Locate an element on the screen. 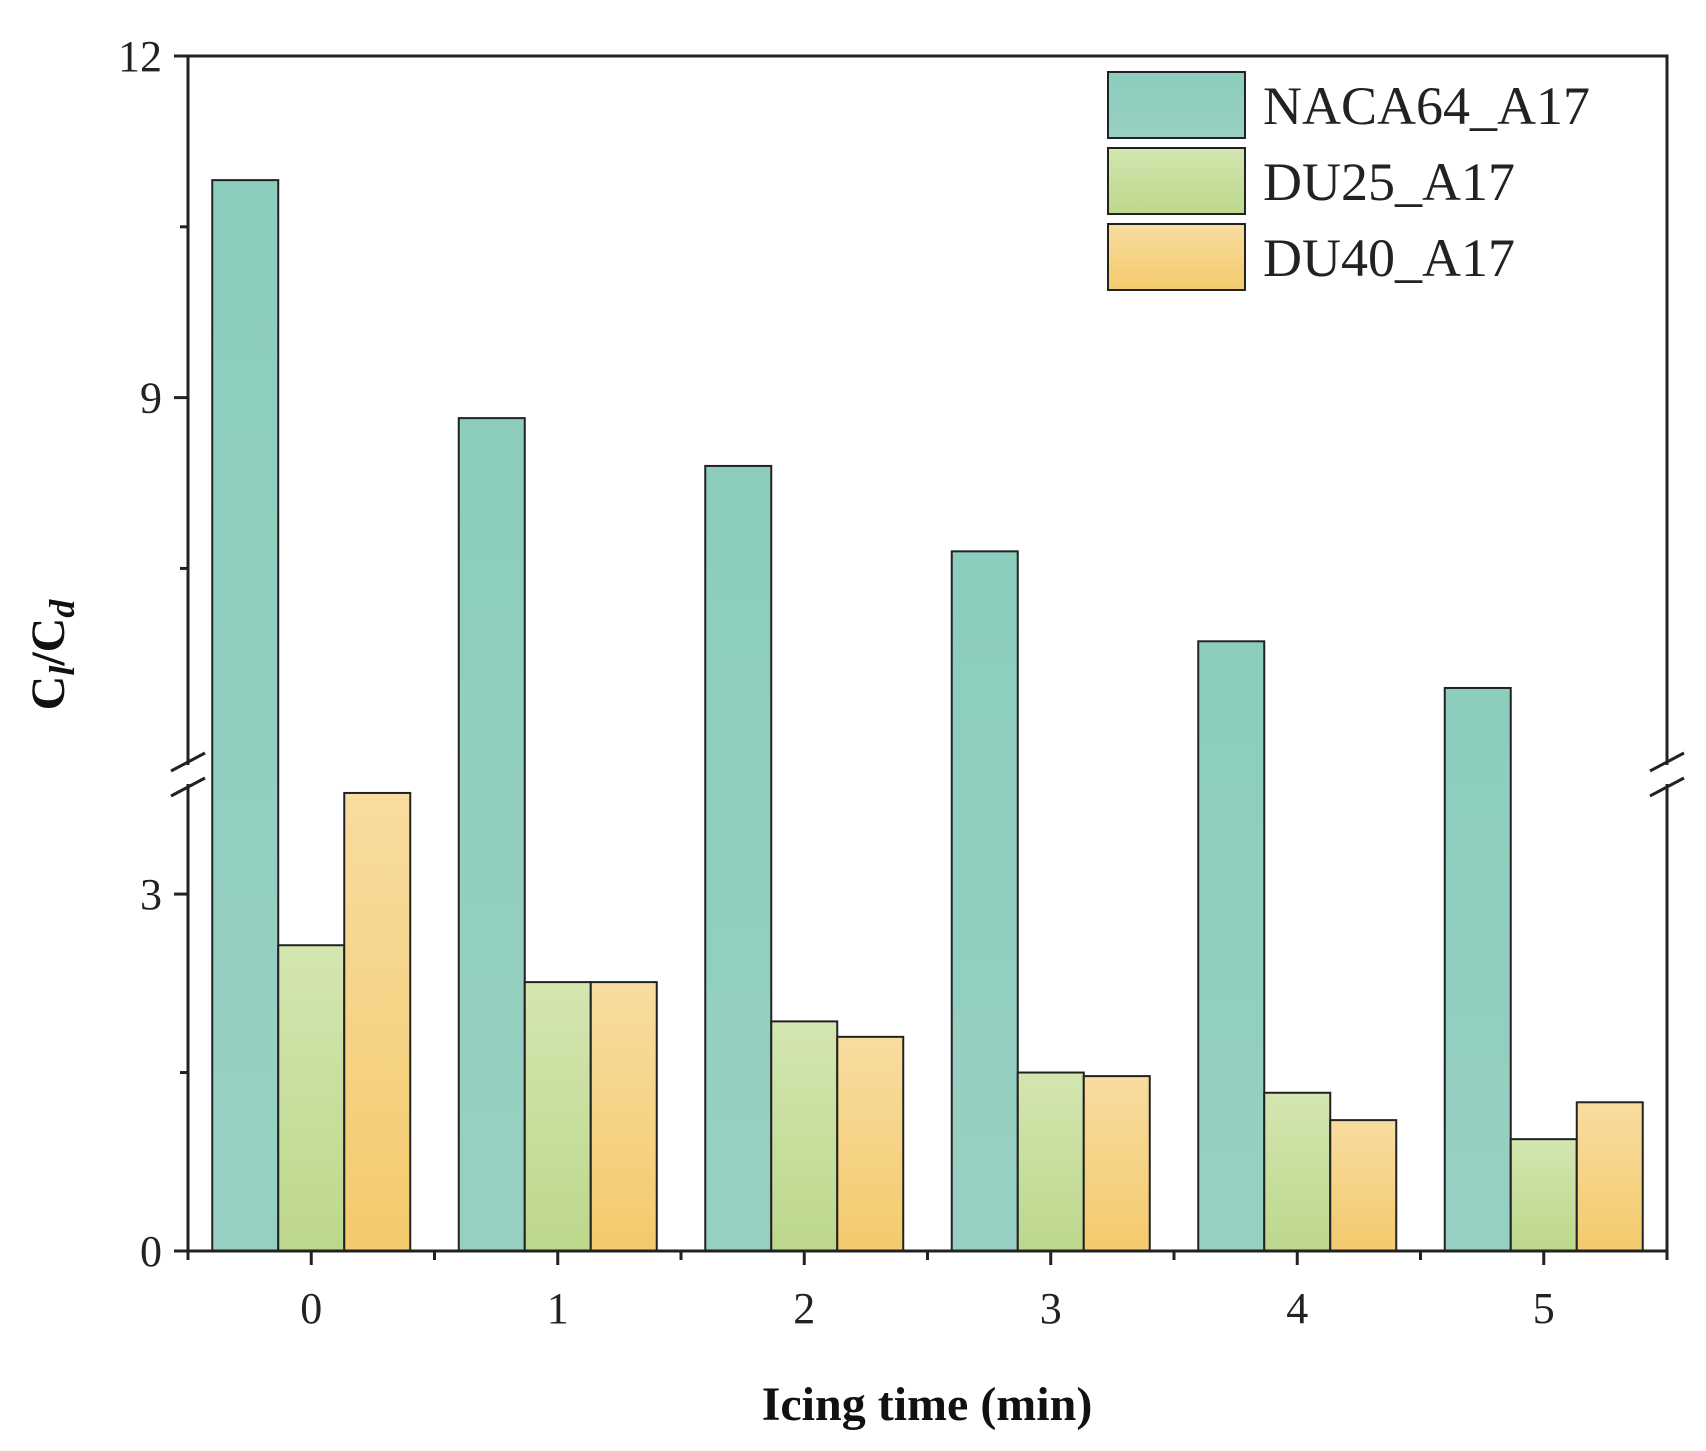  legend-label-naca64-a17: NACA64_A17 is located at coordinates (1426, 106).